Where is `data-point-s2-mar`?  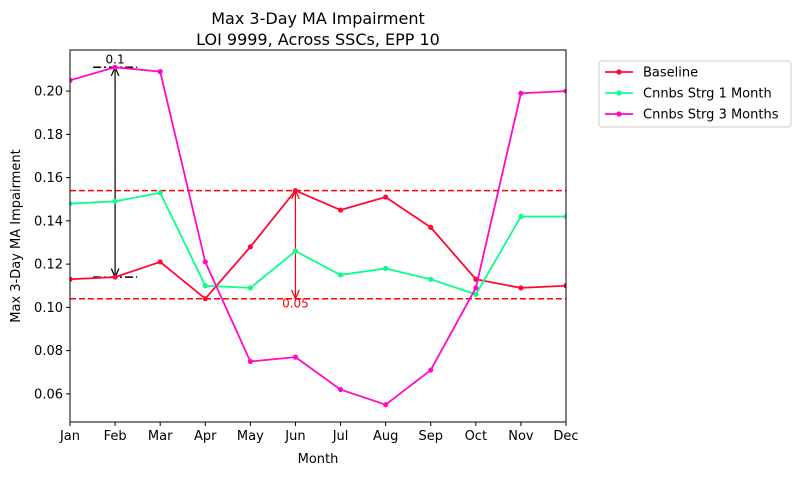
data-point-s2-mar is located at coordinates (160, 72).